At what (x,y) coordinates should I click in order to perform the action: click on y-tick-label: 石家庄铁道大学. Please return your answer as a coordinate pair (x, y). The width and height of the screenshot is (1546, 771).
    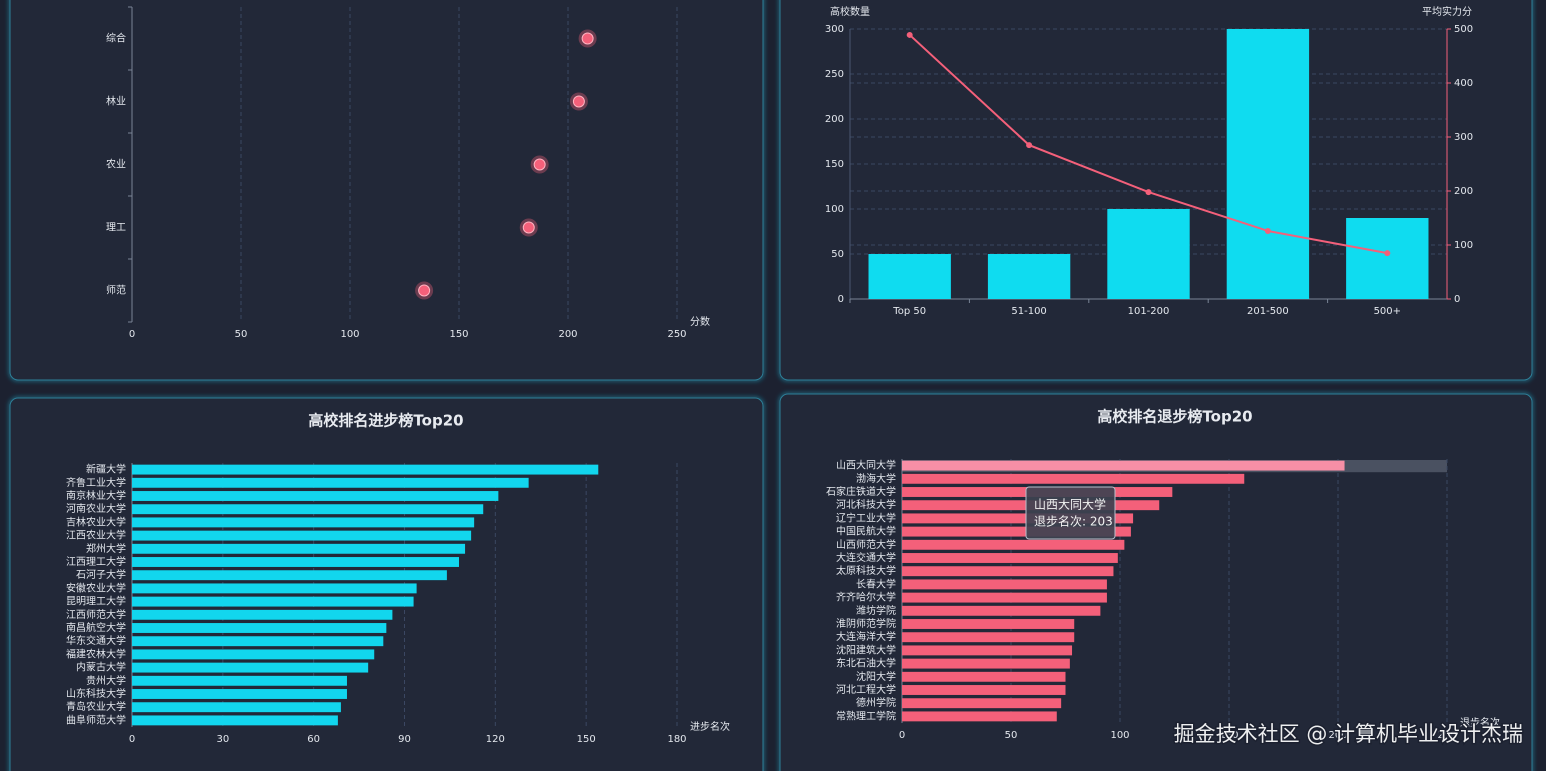
    Looking at the image, I should click on (861, 491).